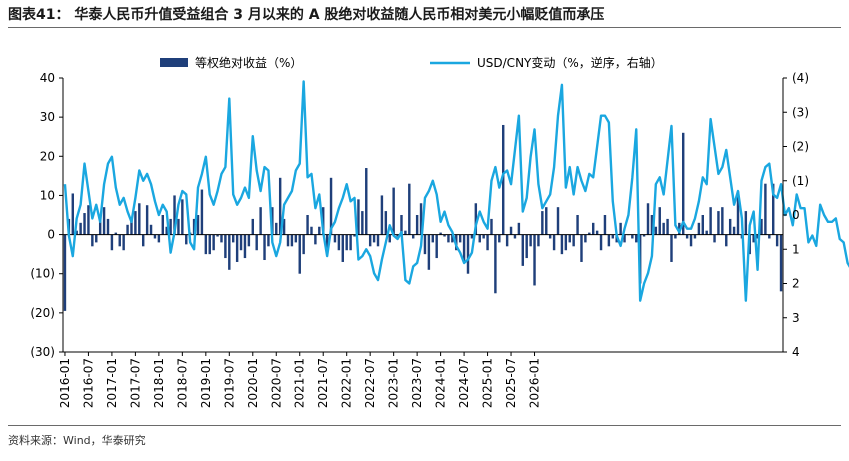 The image size is (849, 461). Describe the element at coordinates (65, 383) in the screenshot. I see `x-tick-label-0: 2016-01` at that location.